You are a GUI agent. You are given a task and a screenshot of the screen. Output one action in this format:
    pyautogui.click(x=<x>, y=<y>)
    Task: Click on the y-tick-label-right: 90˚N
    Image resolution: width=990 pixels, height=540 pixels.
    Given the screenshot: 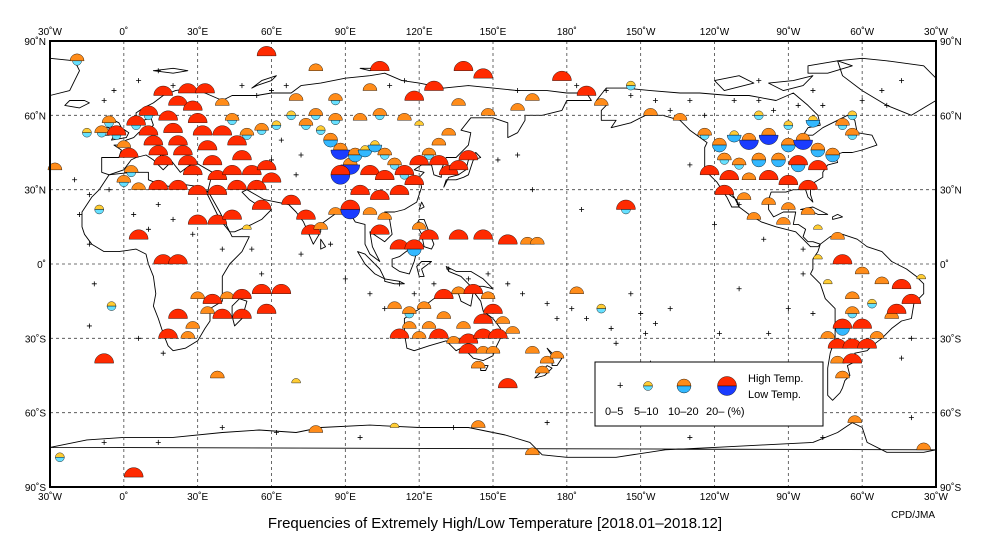 What is the action you would take?
    pyautogui.click(x=951, y=42)
    